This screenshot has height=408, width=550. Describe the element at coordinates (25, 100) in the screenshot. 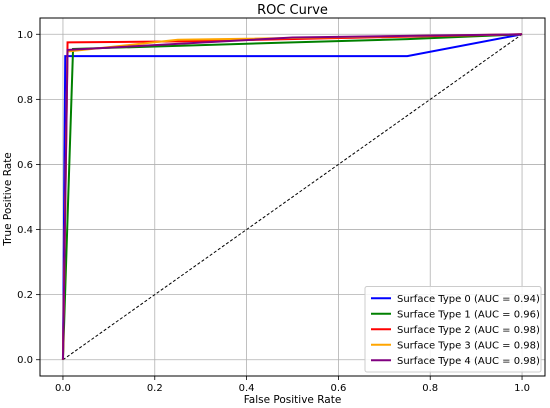

I see `y-tick-label: 0.8` at that location.